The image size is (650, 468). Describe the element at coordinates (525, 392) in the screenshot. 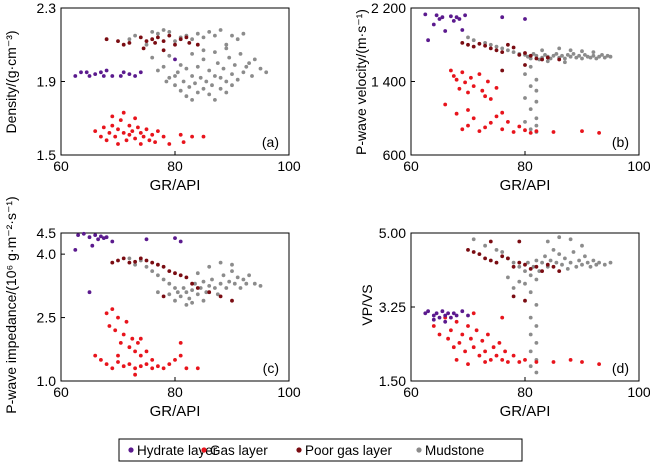

I see `x-tick-label: 80` at that location.